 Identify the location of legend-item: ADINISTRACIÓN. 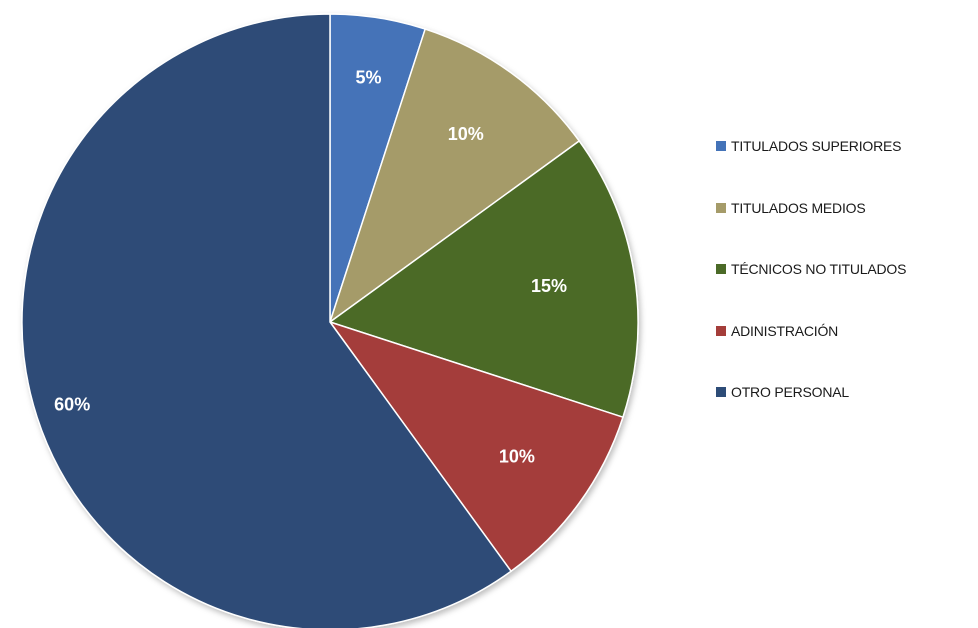
(846, 331).